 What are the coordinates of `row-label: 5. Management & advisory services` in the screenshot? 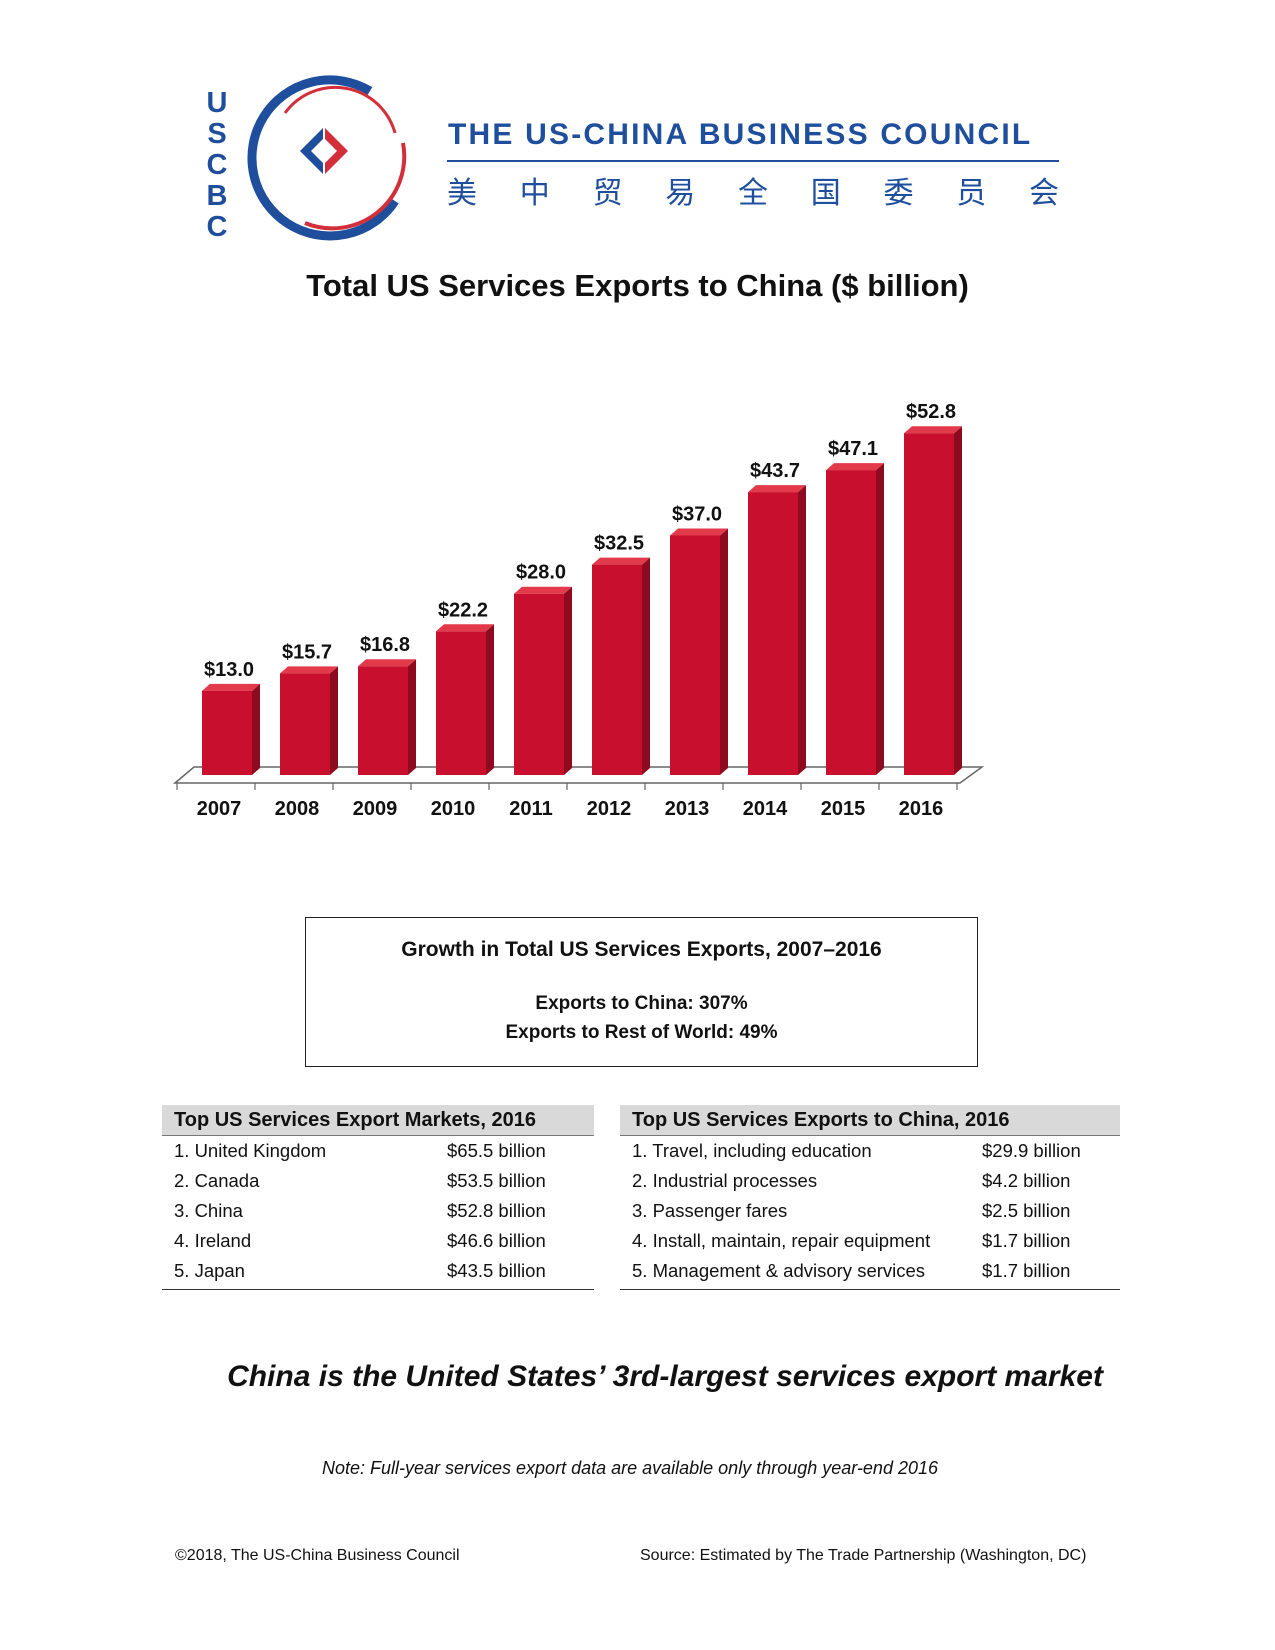 It's located at (779, 1270).